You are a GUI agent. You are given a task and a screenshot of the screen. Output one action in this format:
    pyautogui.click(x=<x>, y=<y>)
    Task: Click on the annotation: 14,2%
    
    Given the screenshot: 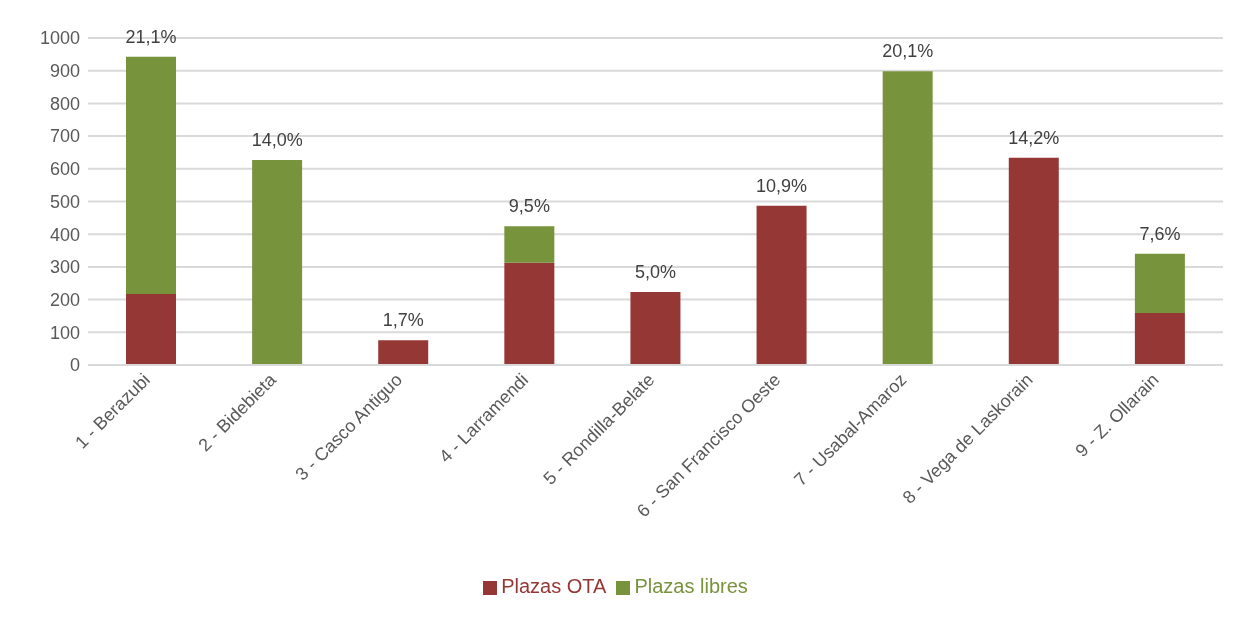 What is the action you would take?
    pyautogui.click(x=1034, y=137)
    